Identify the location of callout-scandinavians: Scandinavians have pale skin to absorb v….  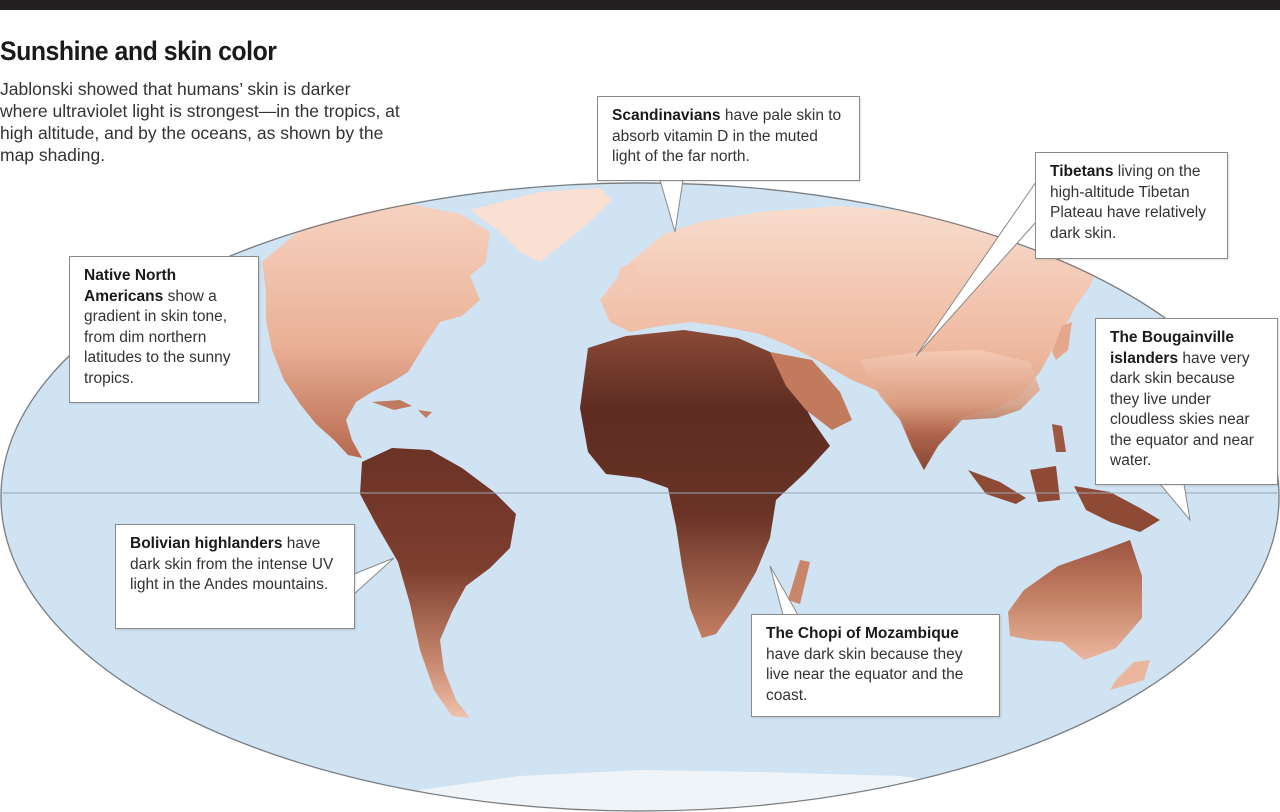
(728, 138).